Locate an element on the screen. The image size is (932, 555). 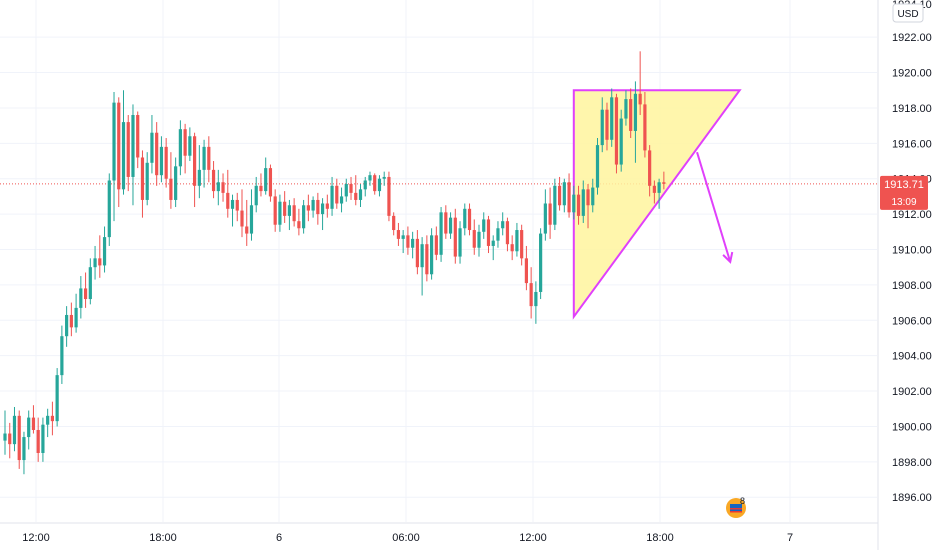
economic-event-icon: 8 is located at coordinates (736, 507).